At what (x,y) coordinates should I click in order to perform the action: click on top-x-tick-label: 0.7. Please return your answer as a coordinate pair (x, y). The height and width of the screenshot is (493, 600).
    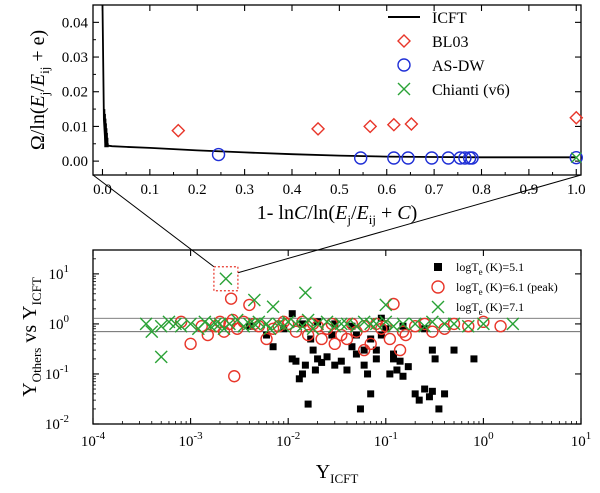
    Looking at the image, I should click on (434, 190).